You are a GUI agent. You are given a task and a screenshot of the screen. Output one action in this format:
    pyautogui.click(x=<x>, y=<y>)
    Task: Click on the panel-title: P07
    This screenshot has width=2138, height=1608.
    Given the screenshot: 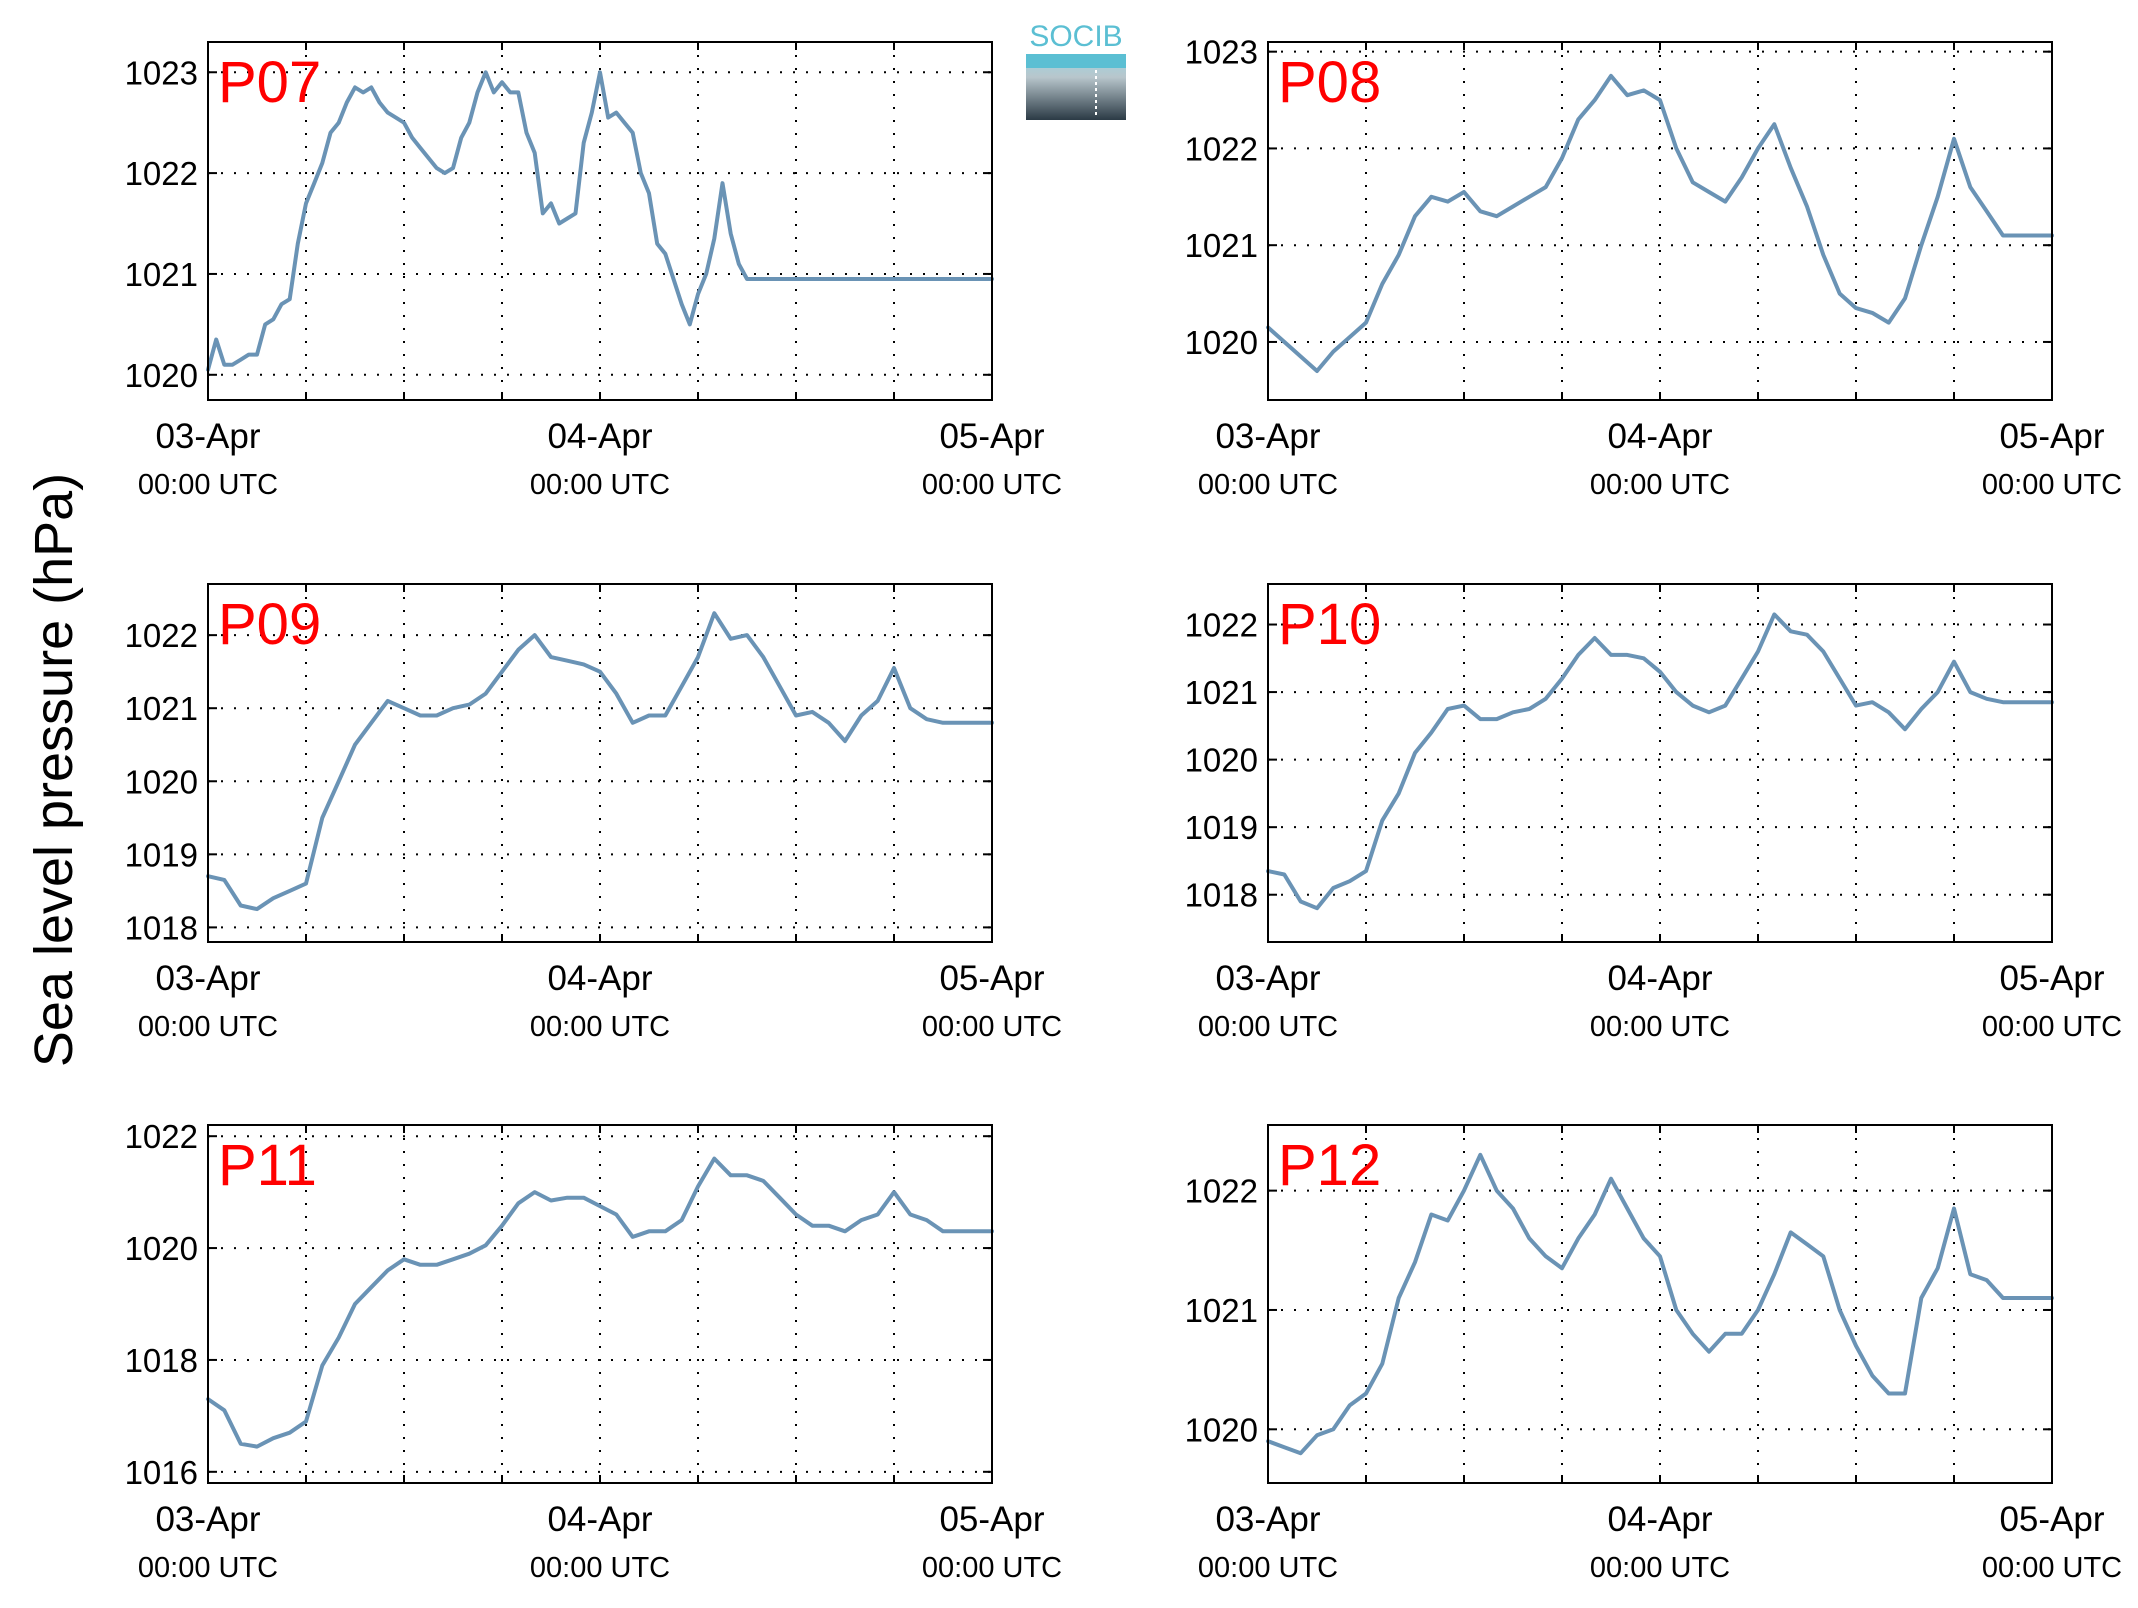 What is the action you would take?
    pyautogui.click(x=269, y=82)
    